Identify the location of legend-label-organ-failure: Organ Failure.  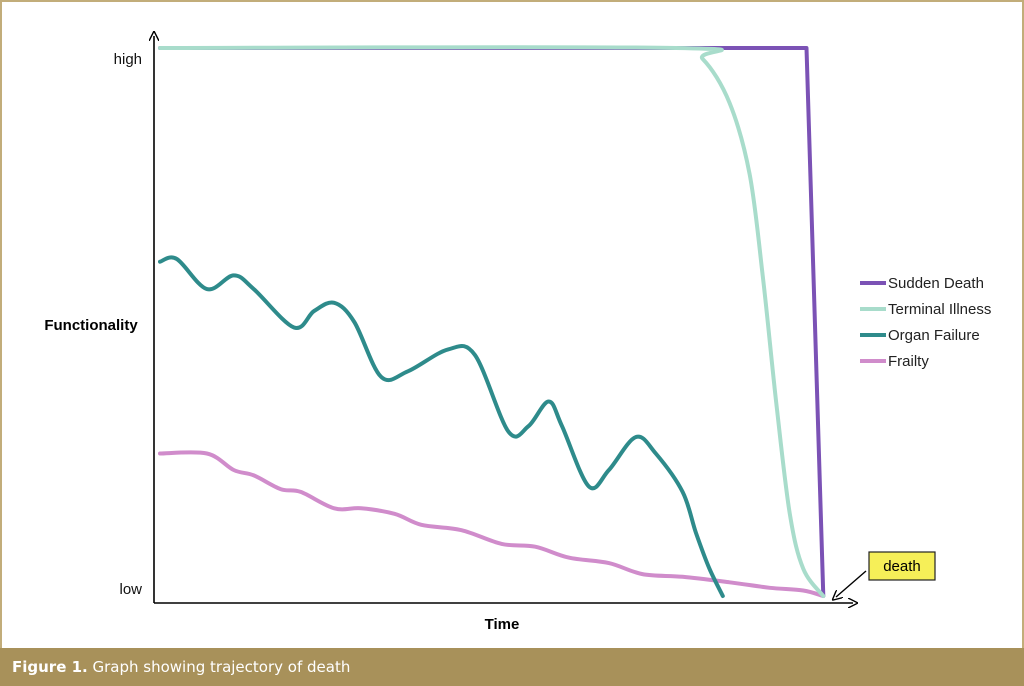
(934, 335).